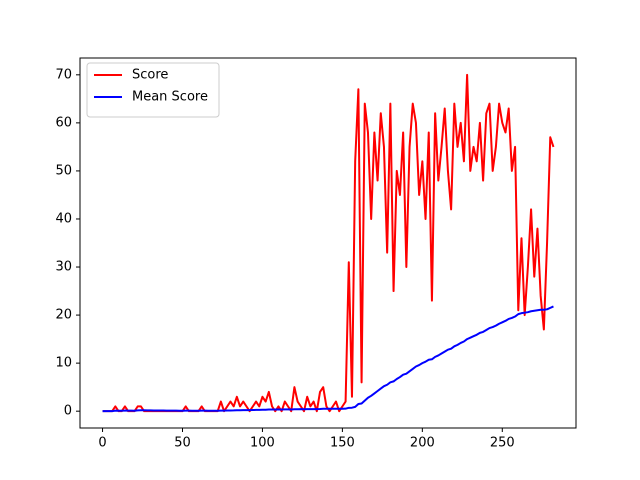 The image size is (640, 480). I want to click on y-tick-label: 30, so click(63, 267).